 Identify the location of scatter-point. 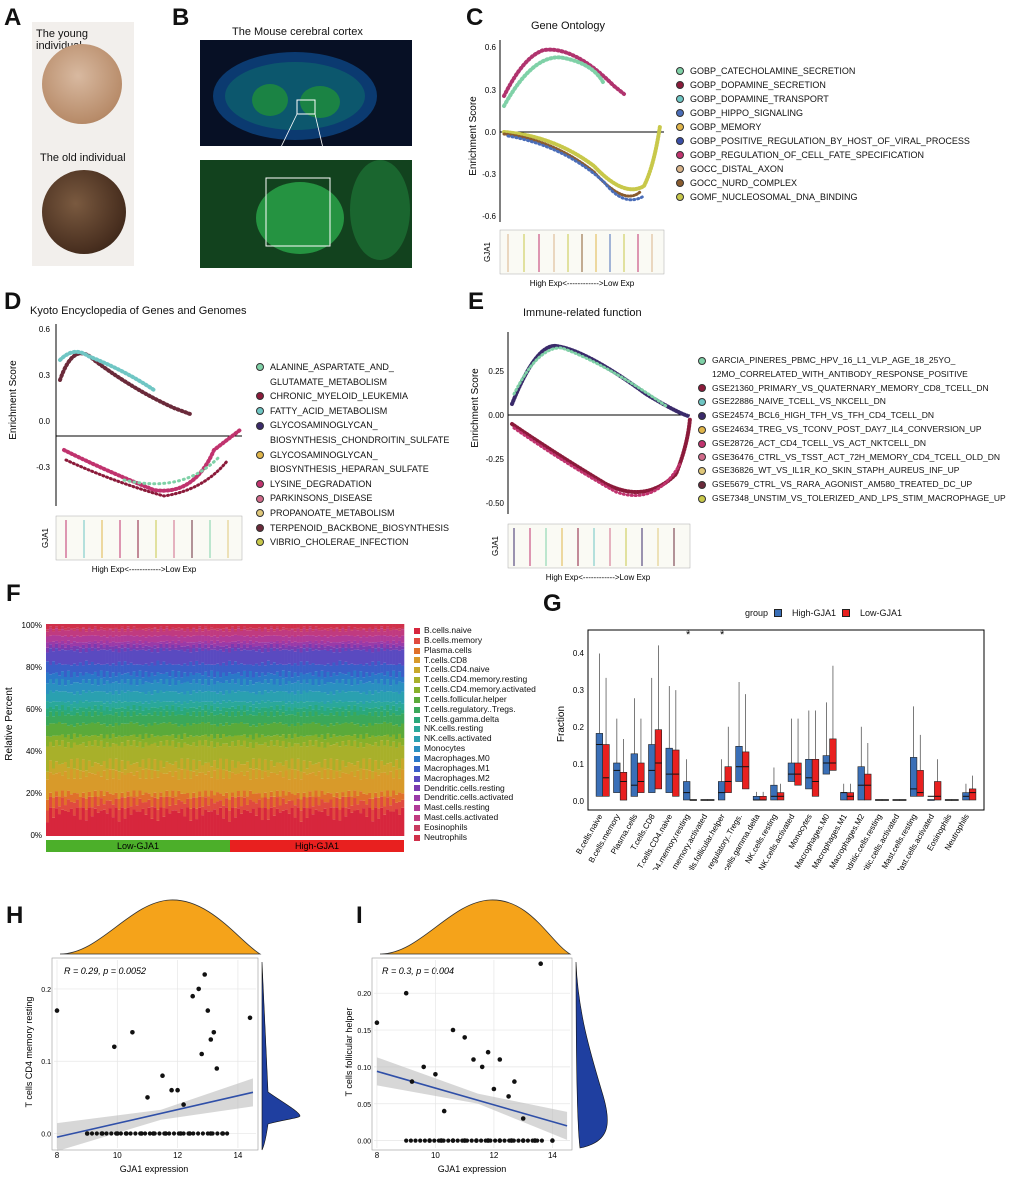
(214, 1032).